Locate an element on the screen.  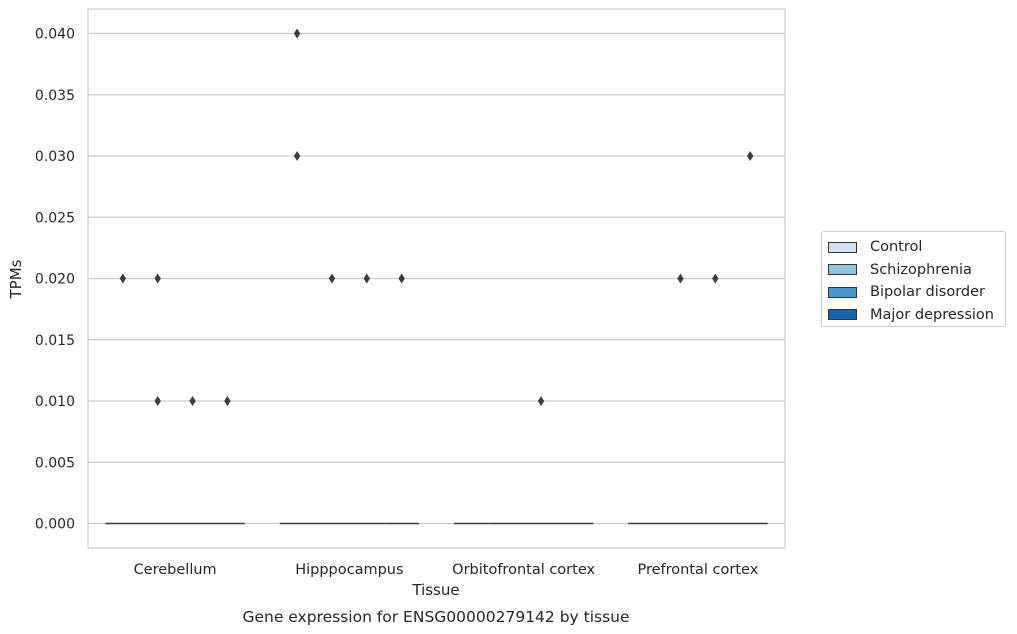
legend-item-schizophrenia: Schizophrenia is located at coordinates (916, 270).